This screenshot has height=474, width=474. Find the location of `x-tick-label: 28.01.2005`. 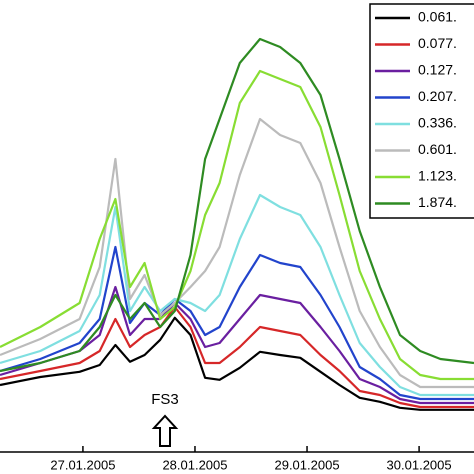

x-tick-label: 28.01.2005 is located at coordinates (194, 464).